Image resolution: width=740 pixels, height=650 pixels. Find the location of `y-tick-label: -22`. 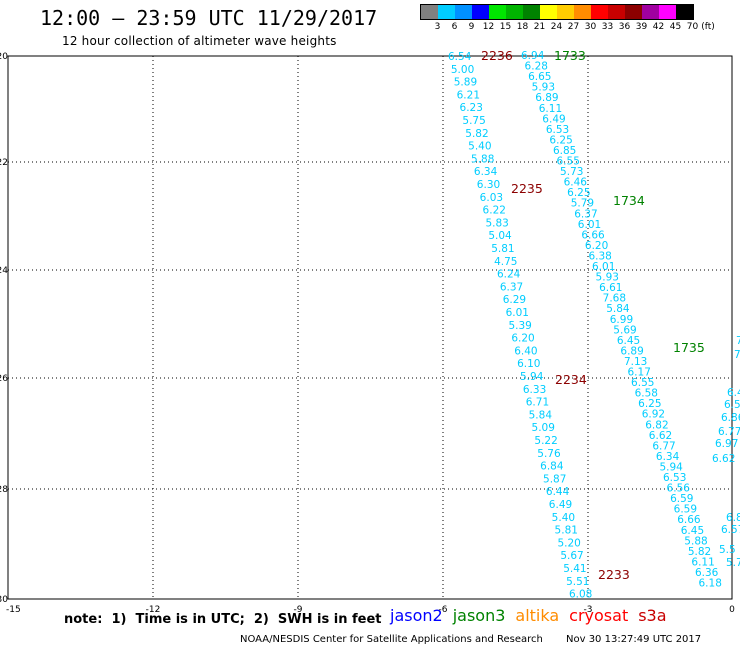

y-tick-label: -22 is located at coordinates (4, 163).